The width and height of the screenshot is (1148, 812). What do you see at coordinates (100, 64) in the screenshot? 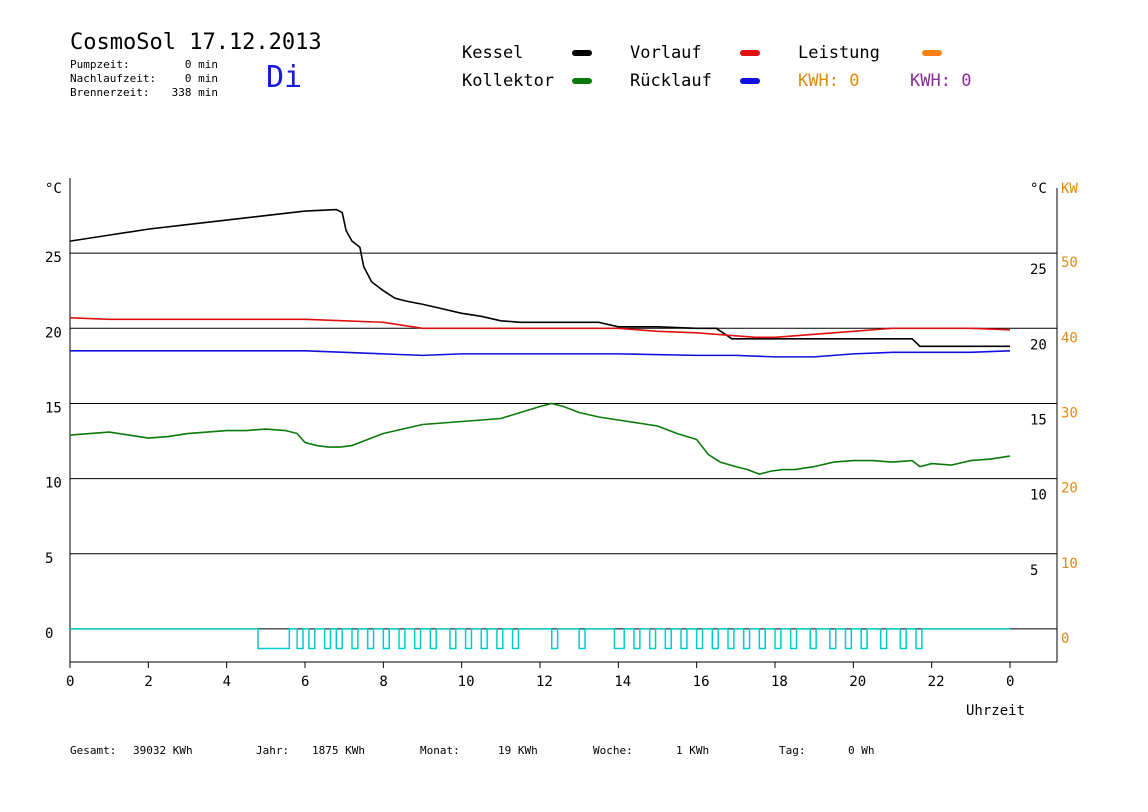
I see `info-label-pumpzeit: Pumpzeit:` at bounding box center [100, 64].